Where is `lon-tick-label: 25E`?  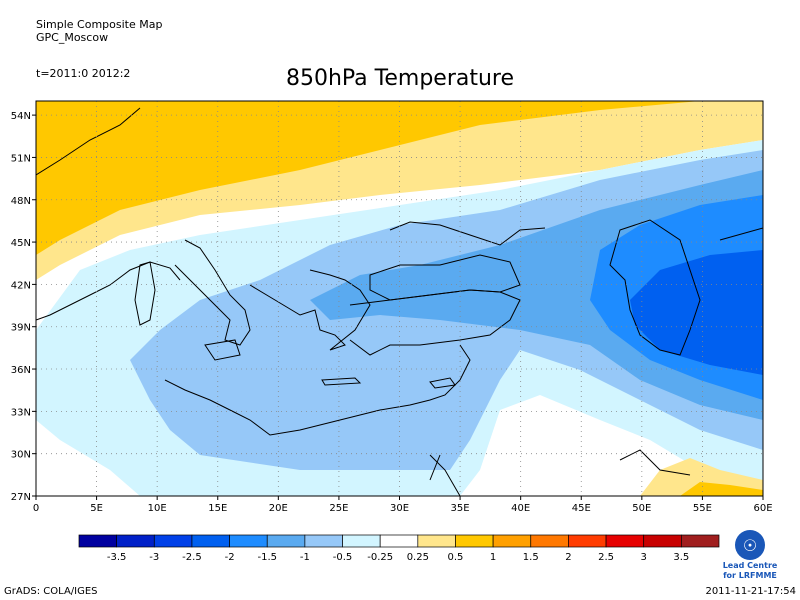
lon-tick-label: 25E is located at coordinates (338, 508).